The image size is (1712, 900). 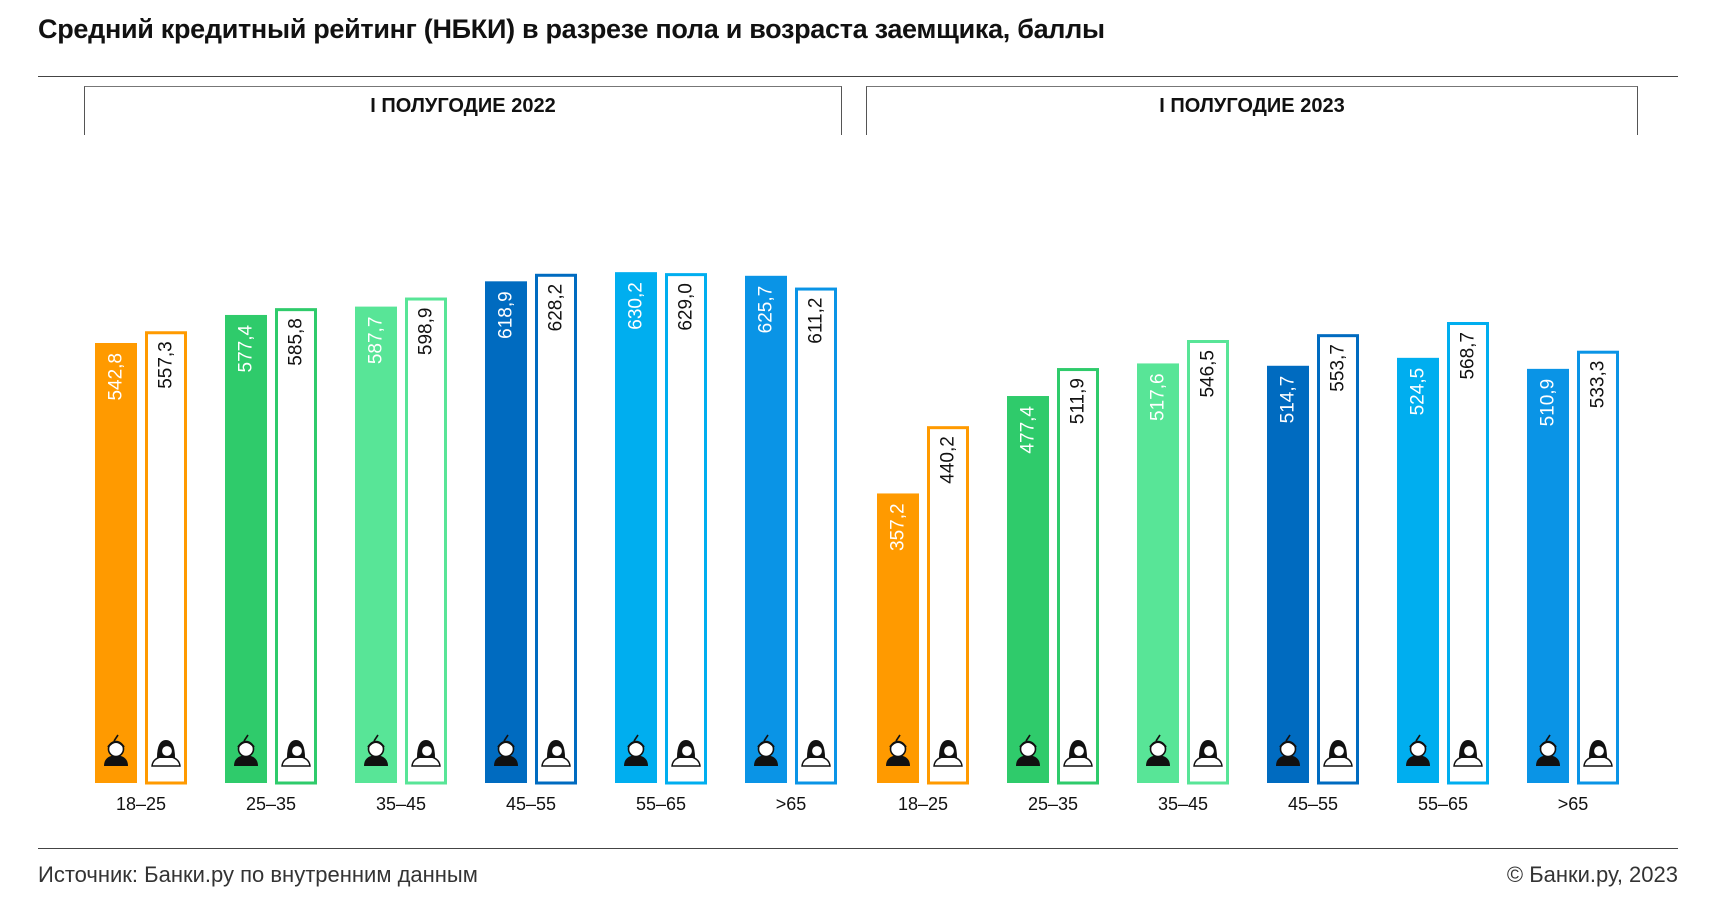 What do you see at coordinates (1548, 575) in the screenshot?
I see `bar-2023-5-m` at bounding box center [1548, 575].